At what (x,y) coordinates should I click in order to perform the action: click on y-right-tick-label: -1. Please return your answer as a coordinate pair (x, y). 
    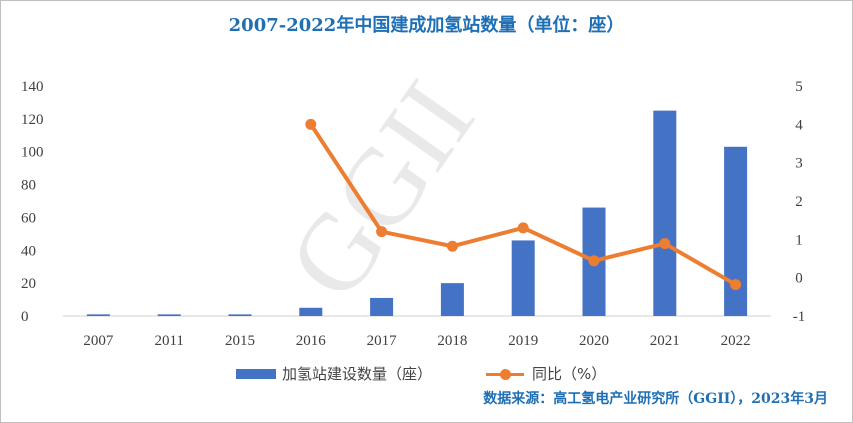
    Looking at the image, I should click on (799, 317).